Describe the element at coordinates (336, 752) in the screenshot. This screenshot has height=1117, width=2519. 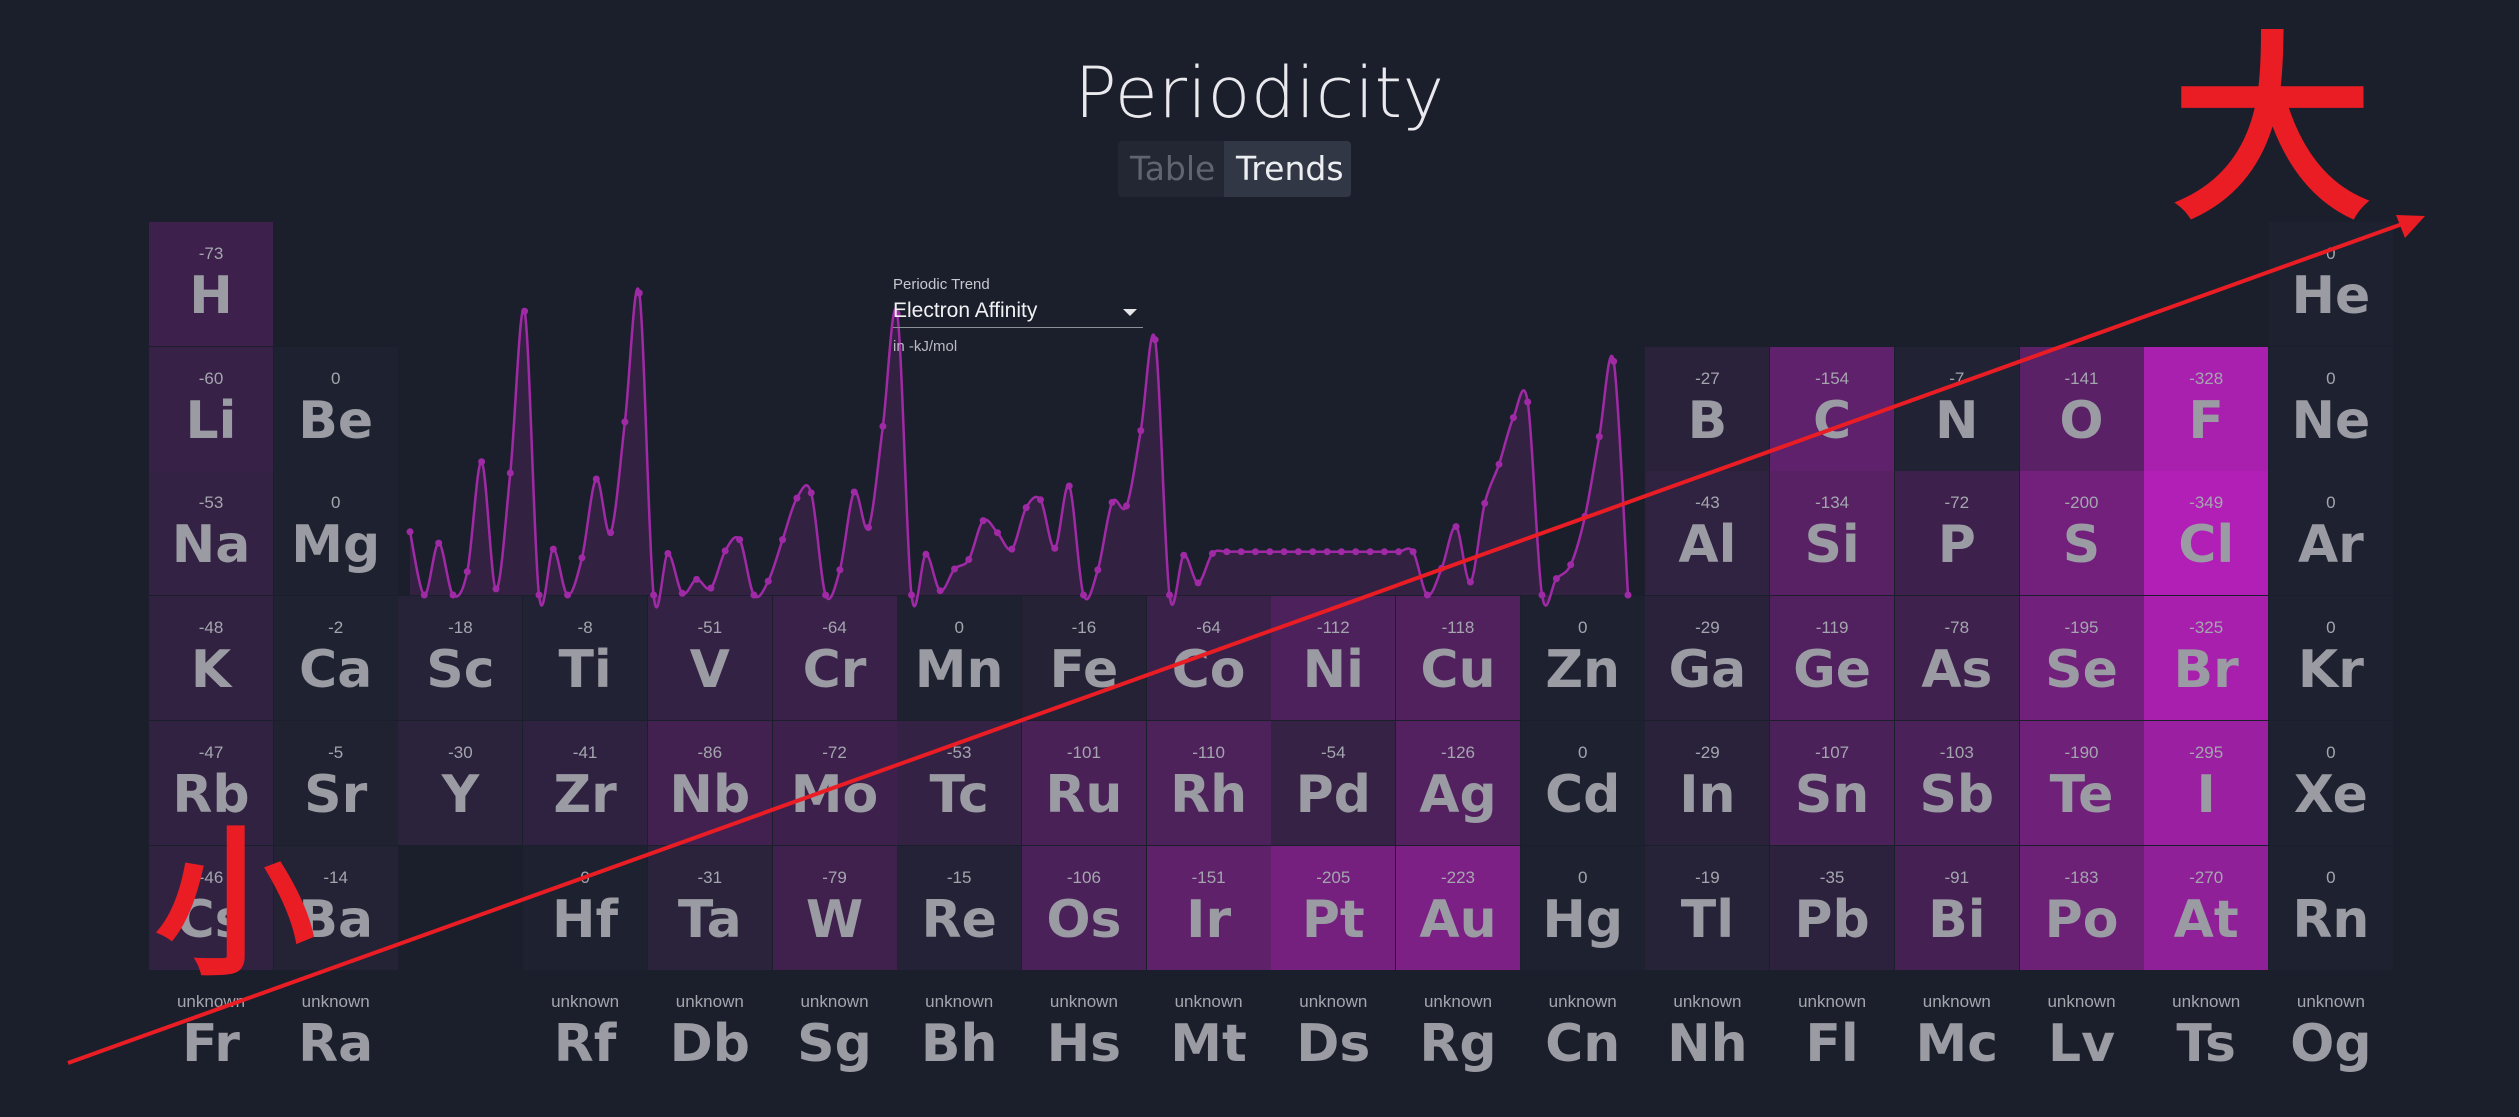
I see `element-value: -5` at that location.